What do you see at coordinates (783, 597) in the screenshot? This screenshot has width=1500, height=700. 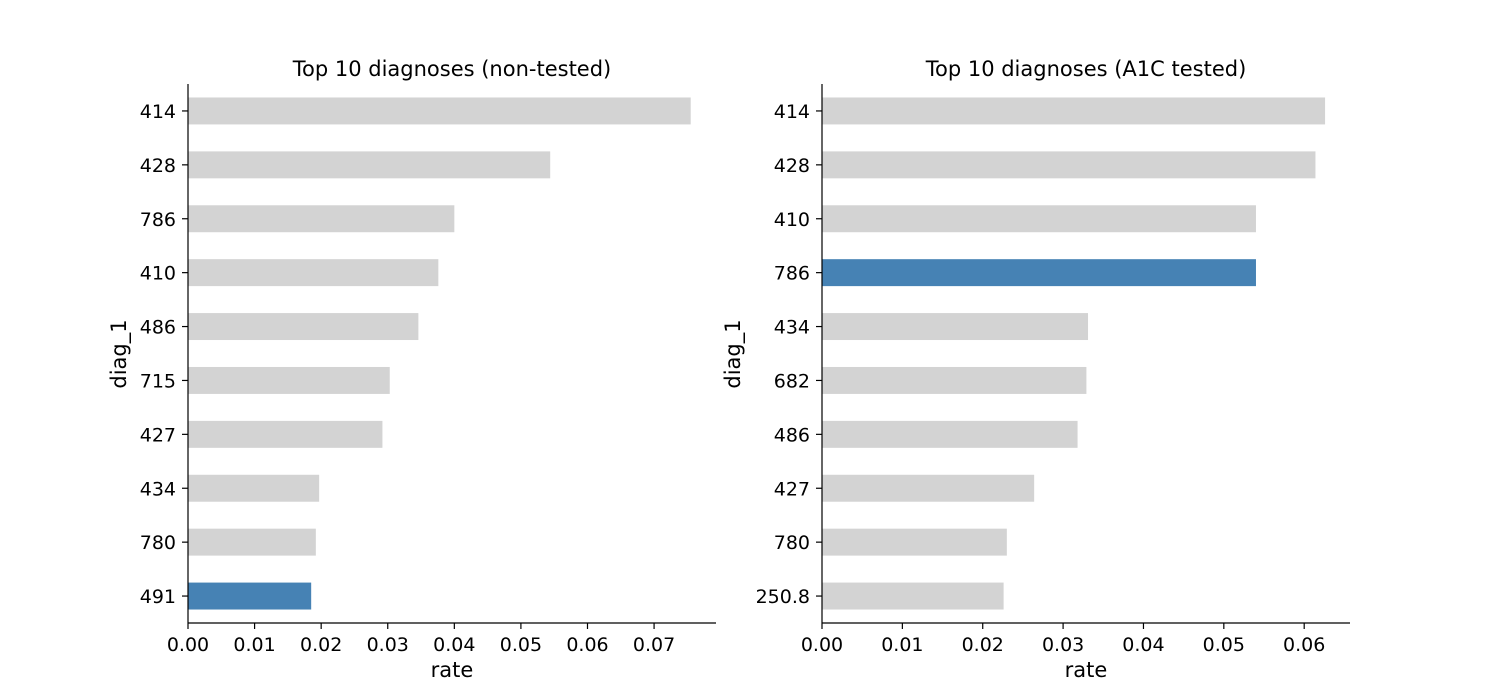 I see `y-tick-label: 250.8` at bounding box center [783, 597].